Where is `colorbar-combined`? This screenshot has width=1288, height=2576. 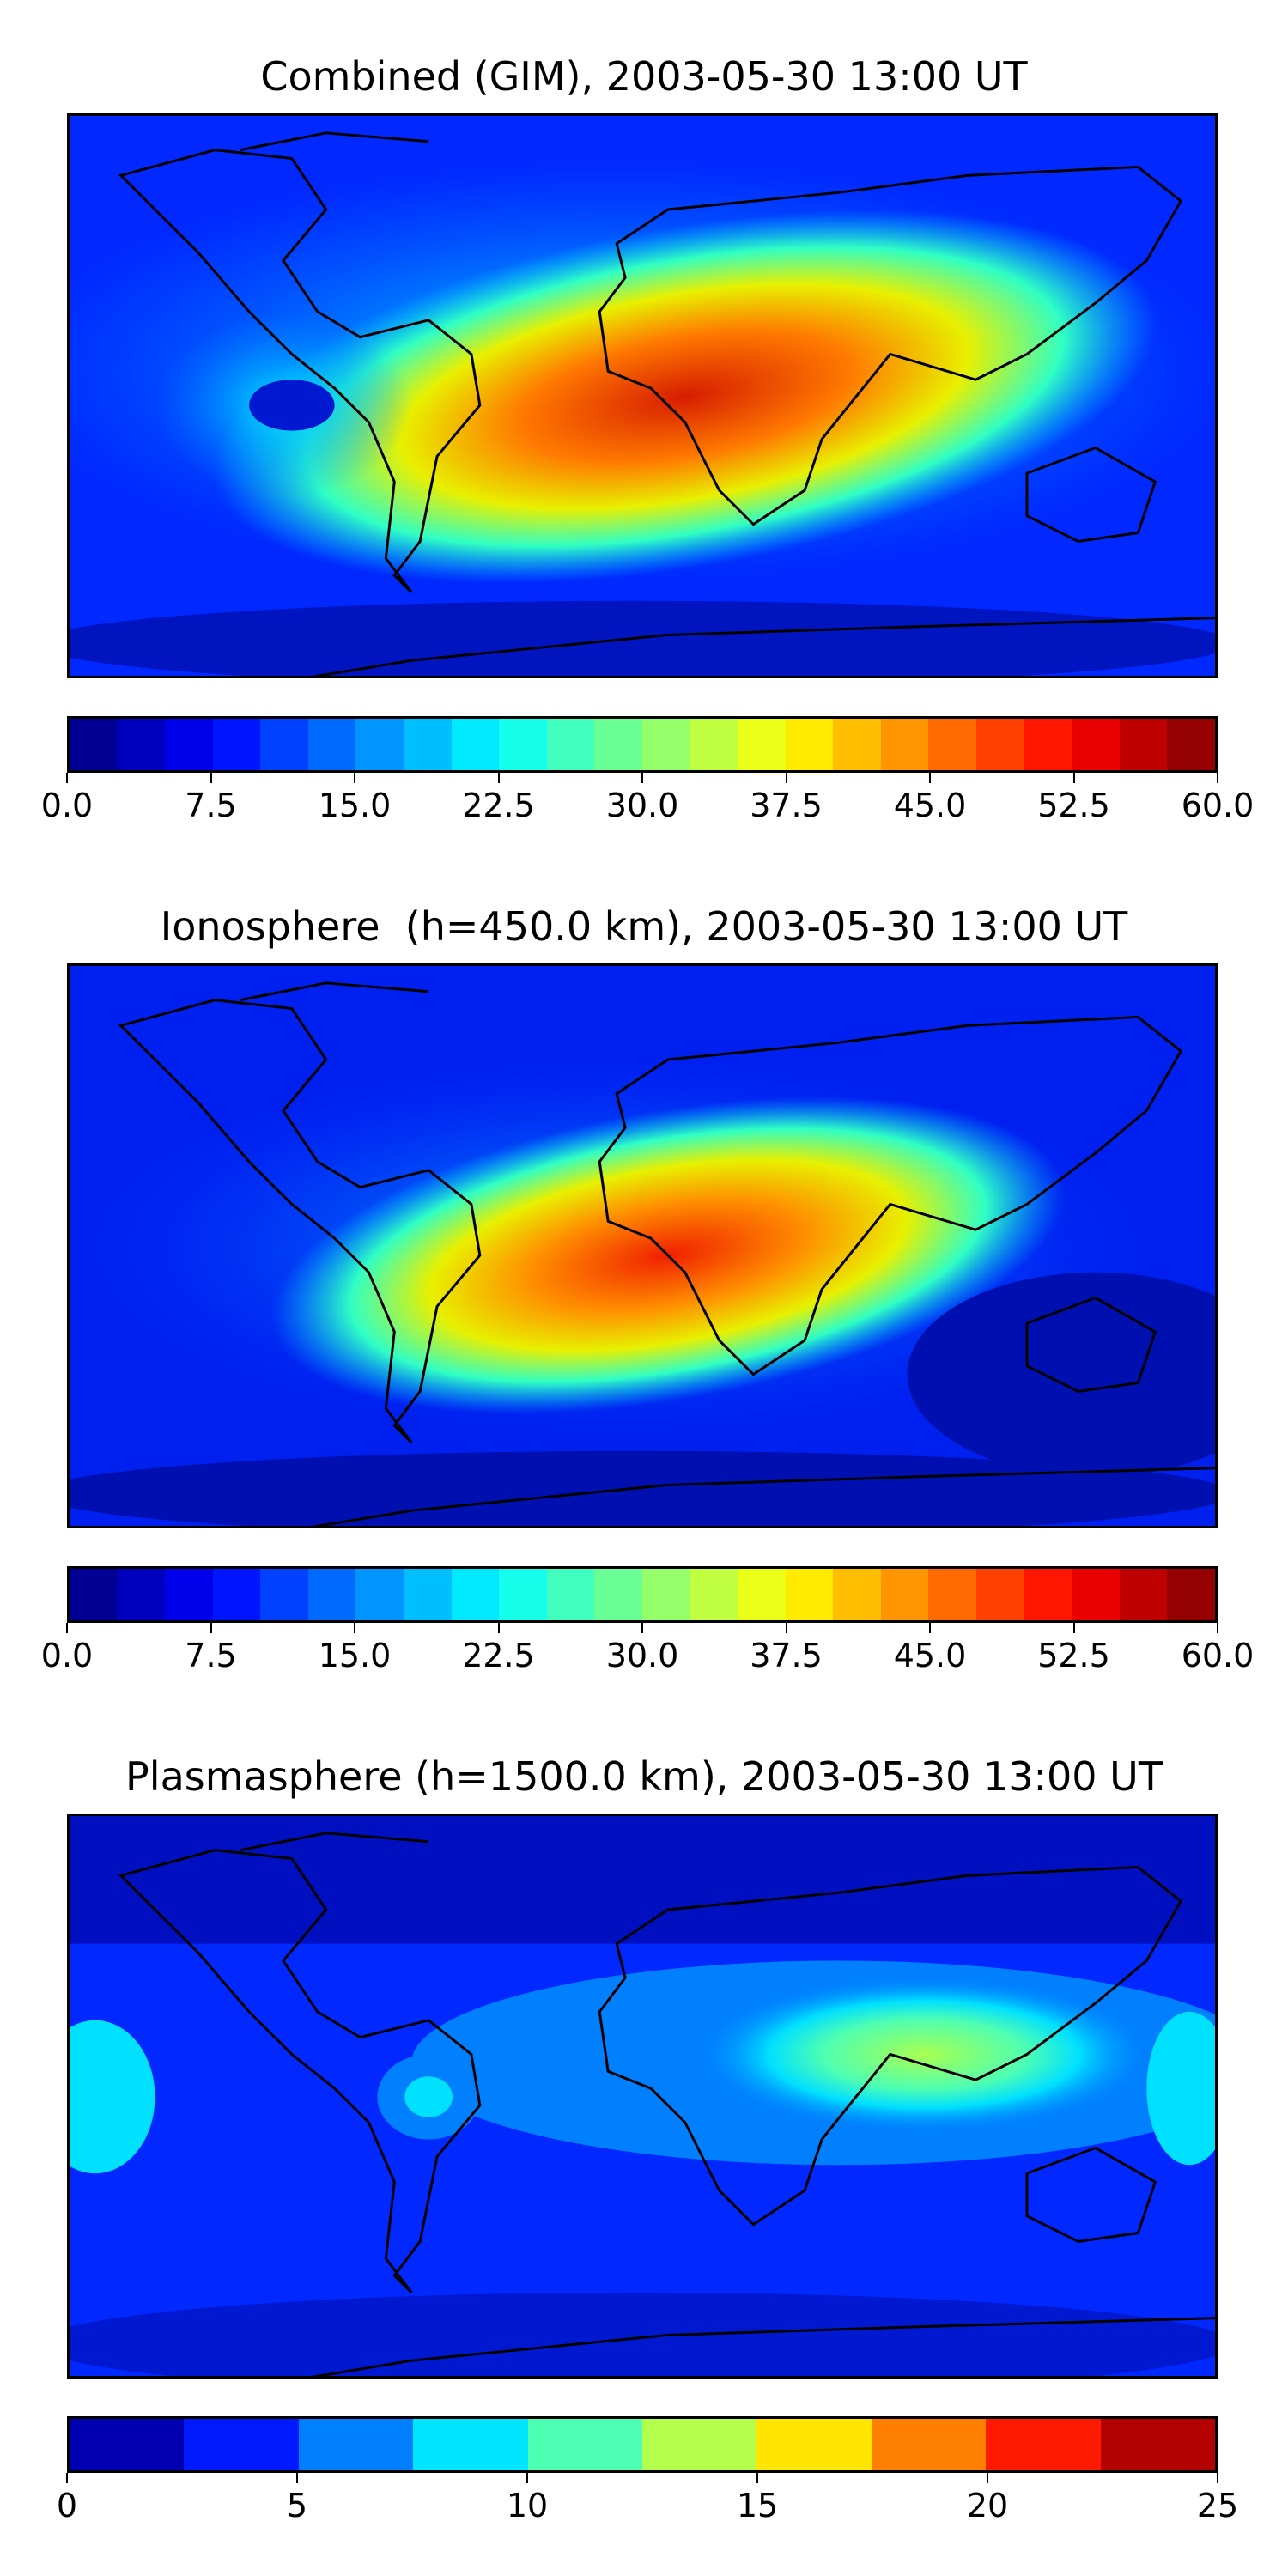
colorbar-combined is located at coordinates (642, 744).